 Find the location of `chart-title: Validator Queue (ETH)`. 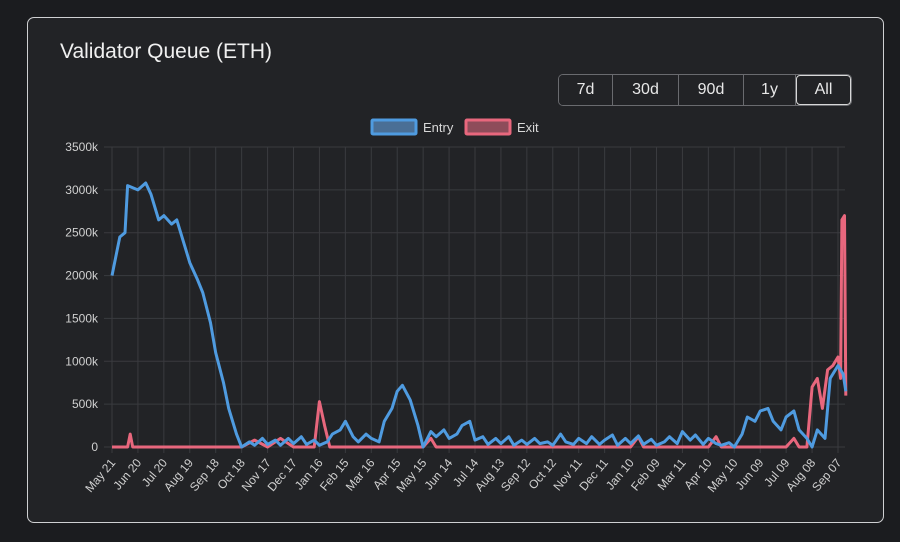

chart-title: Validator Queue (ETH) is located at coordinates (166, 51).